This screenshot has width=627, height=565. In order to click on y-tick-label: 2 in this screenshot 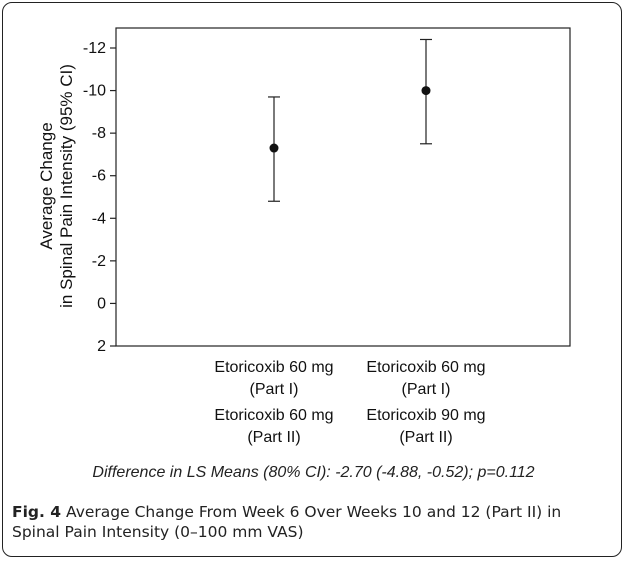, I will do `click(101, 346)`.